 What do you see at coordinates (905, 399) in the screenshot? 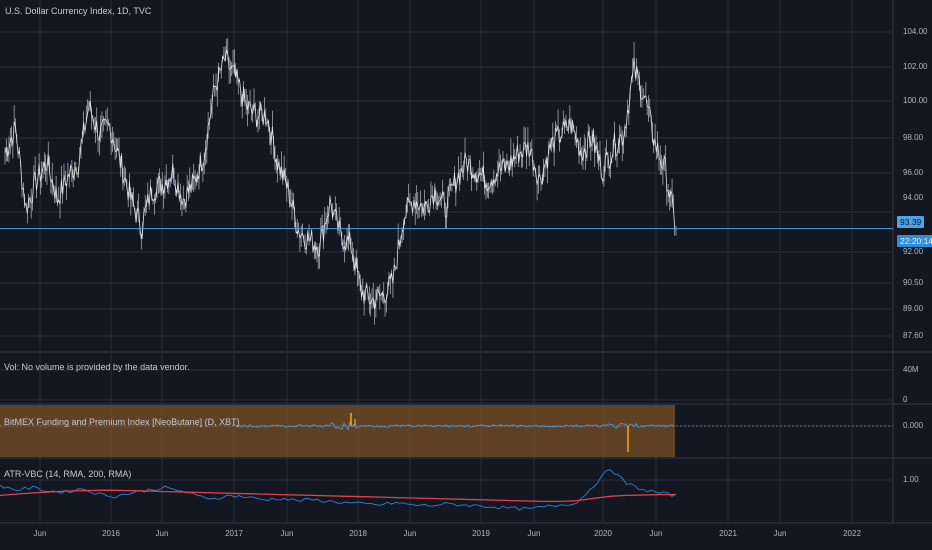
I see `volume-y-tick: 0` at bounding box center [905, 399].